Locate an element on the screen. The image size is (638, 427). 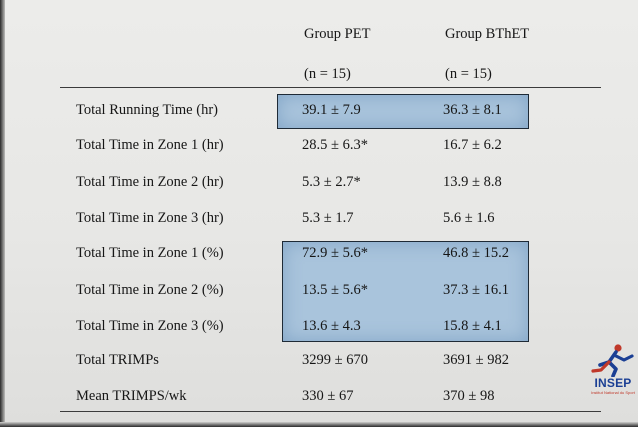
table-row-total-trimps: Total TRIMPs 3299 ± 670 3691 ± 982 is located at coordinates (319, 360).